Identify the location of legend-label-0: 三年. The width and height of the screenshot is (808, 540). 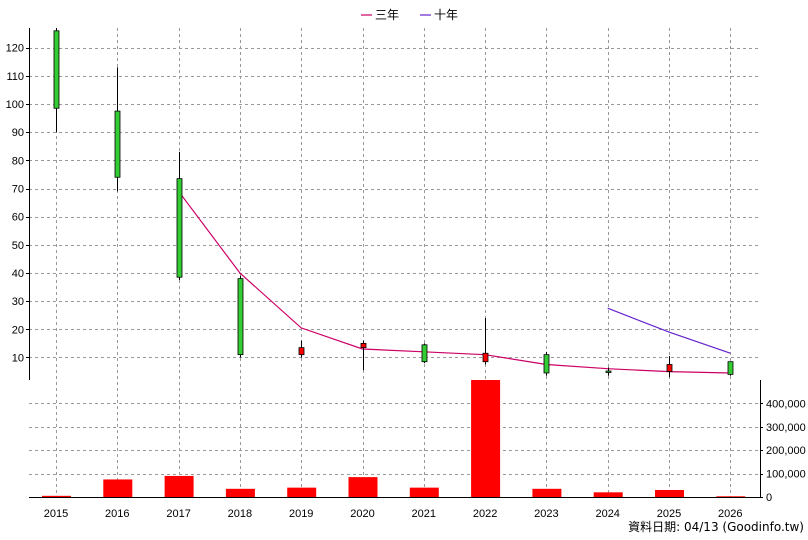
(387, 15).